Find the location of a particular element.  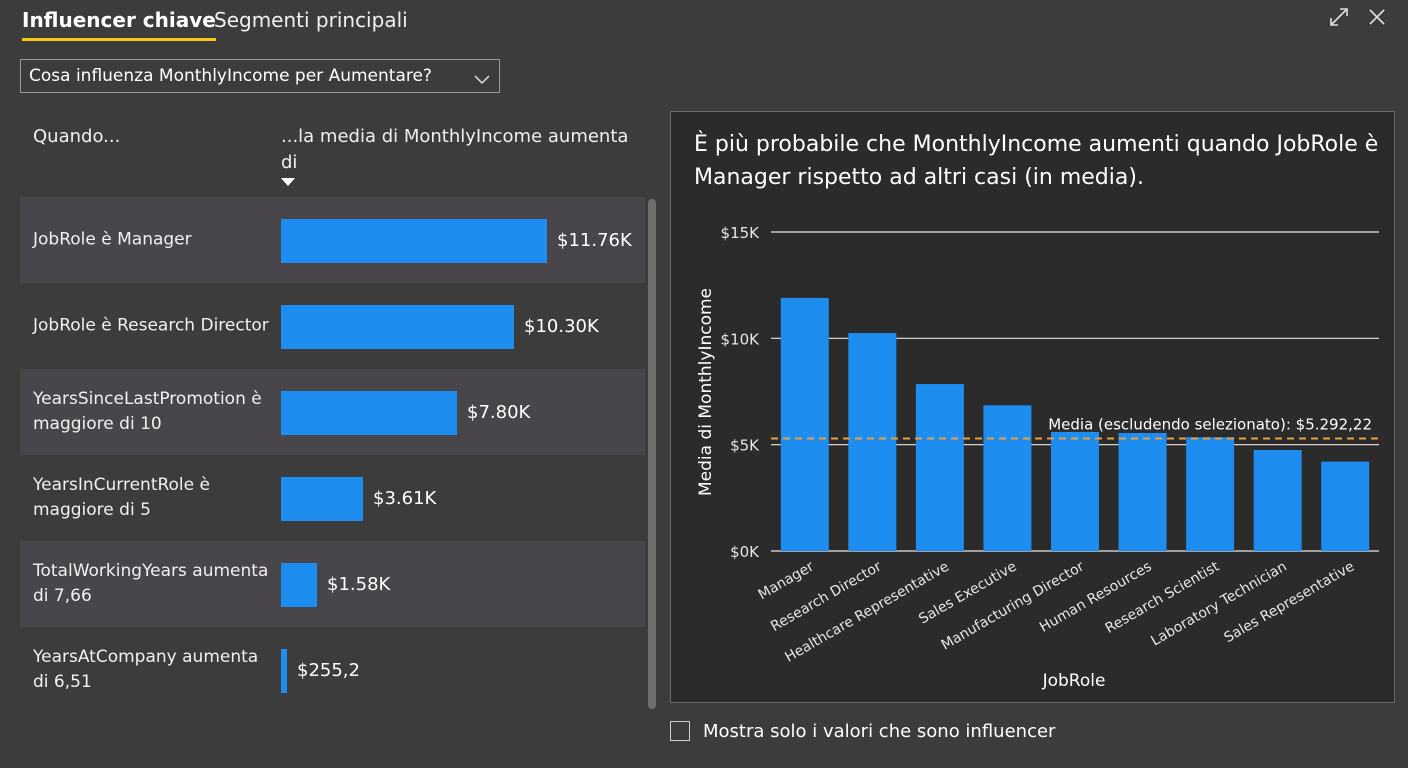

influencer-row: JobRole è Research Director $10.30K is located at coordinates (332, 326).